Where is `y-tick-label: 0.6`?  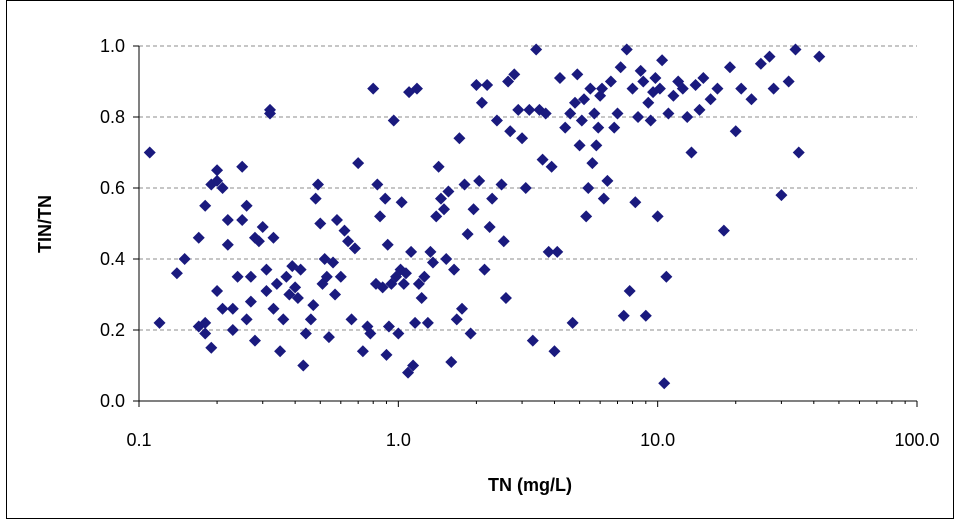 y-tick-label: 0.6 is located at coordinates (112, 188).